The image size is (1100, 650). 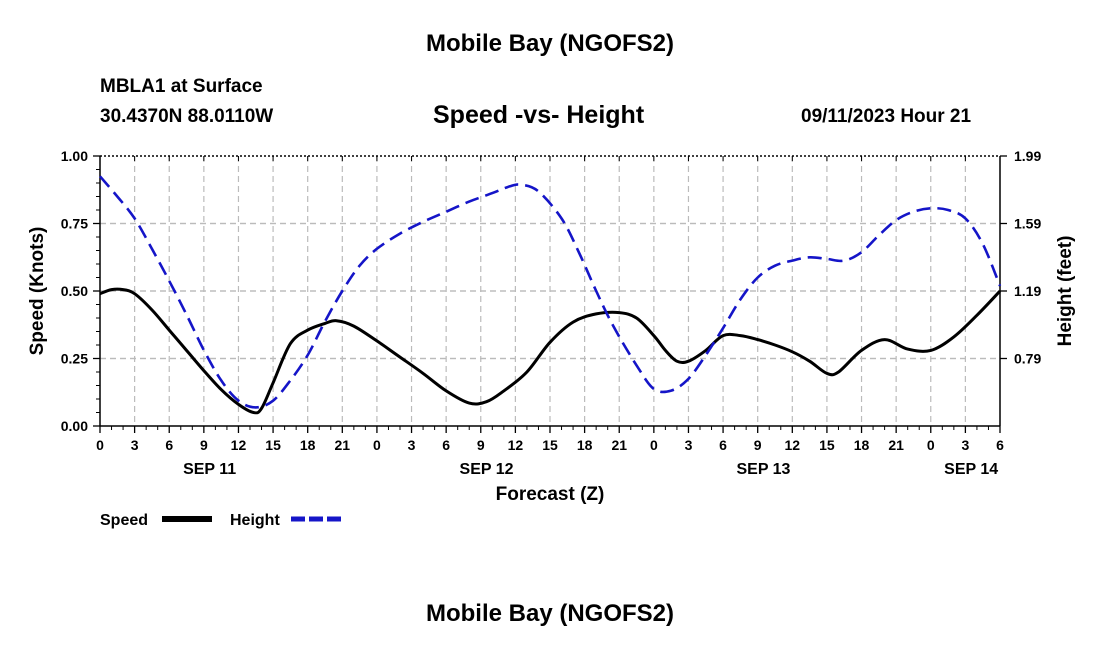 What do you see at coordinates (539, 115) in the screenshot?
I see `chart-subtitle: Speed -vs- Height` at bounding box center [539, 115].